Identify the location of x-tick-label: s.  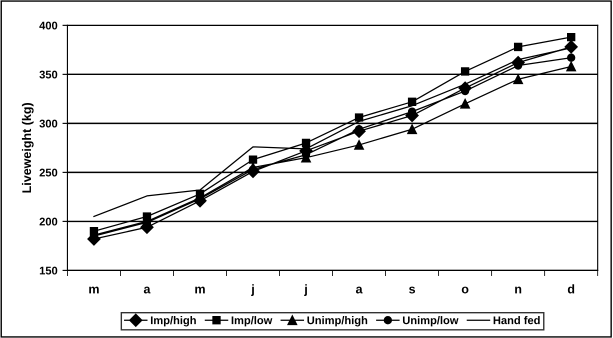
(412, 290).